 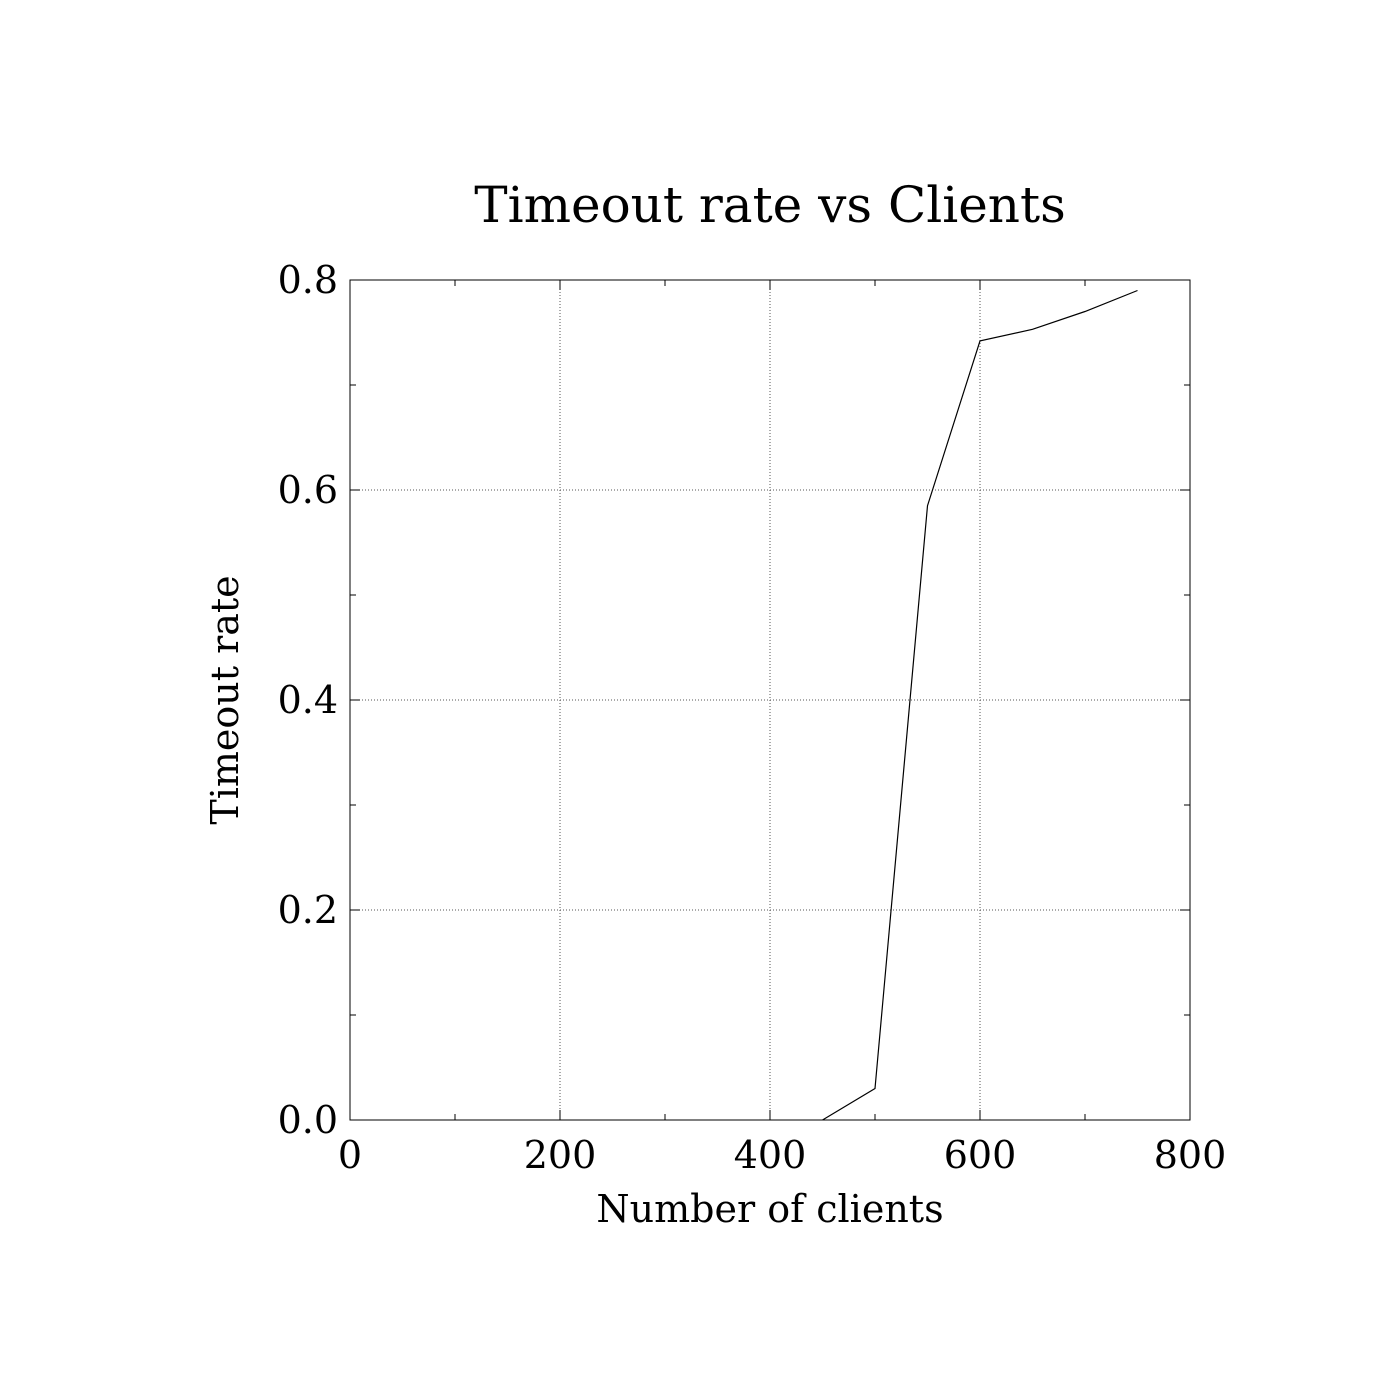 I want to click on x-axis-label: Number of clients, so click(x=769, y=1209).